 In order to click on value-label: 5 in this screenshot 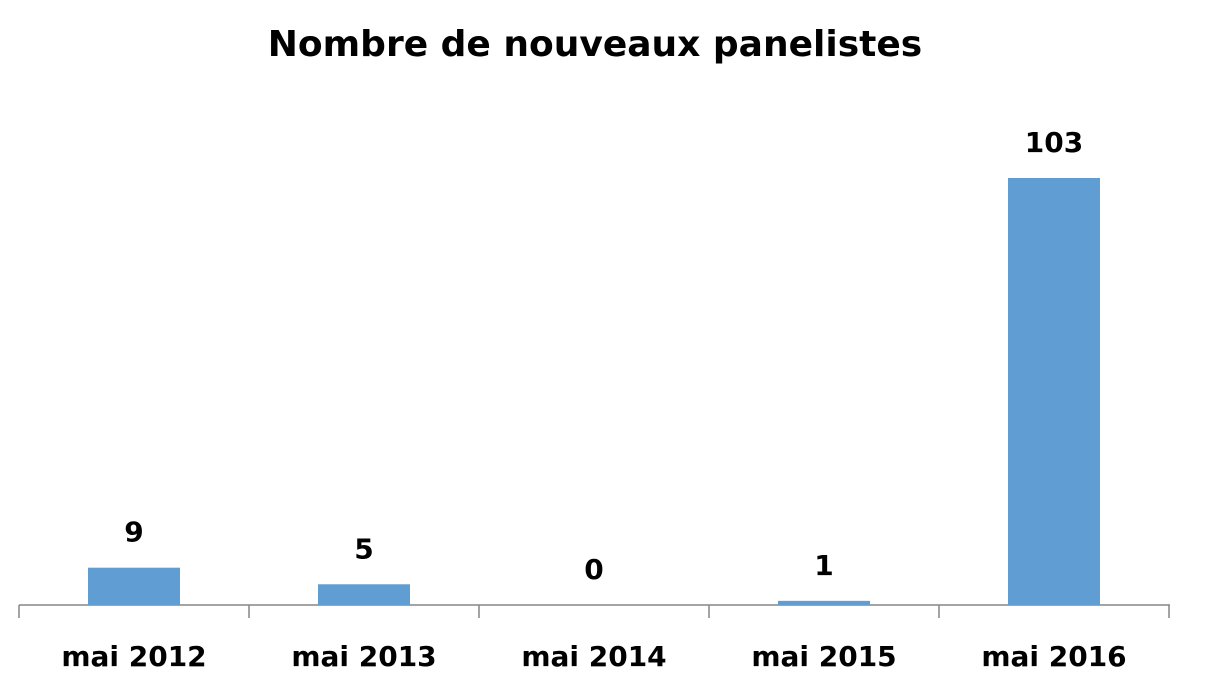, I will do `click(363, 548)`.